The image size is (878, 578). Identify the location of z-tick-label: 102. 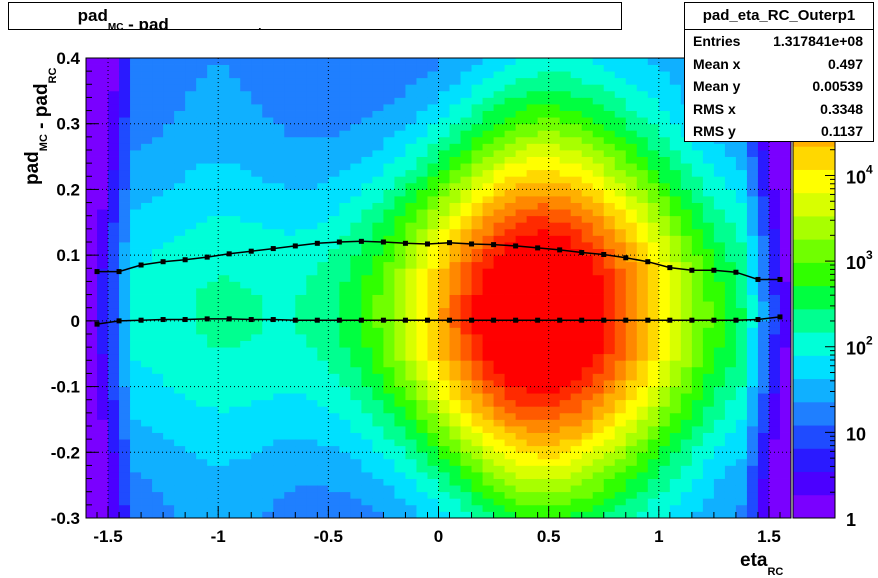
(859, 346).